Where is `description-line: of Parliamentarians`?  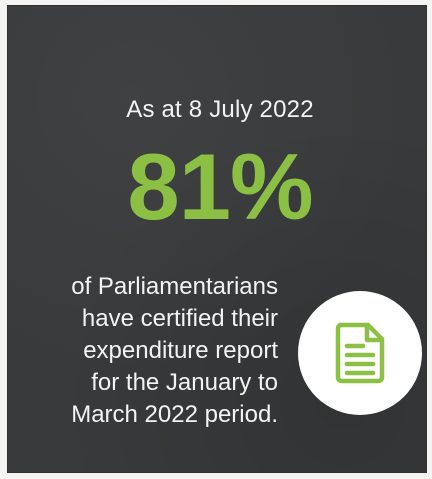 description-line: of Parliamentarians is located at coordinates (174, 286).